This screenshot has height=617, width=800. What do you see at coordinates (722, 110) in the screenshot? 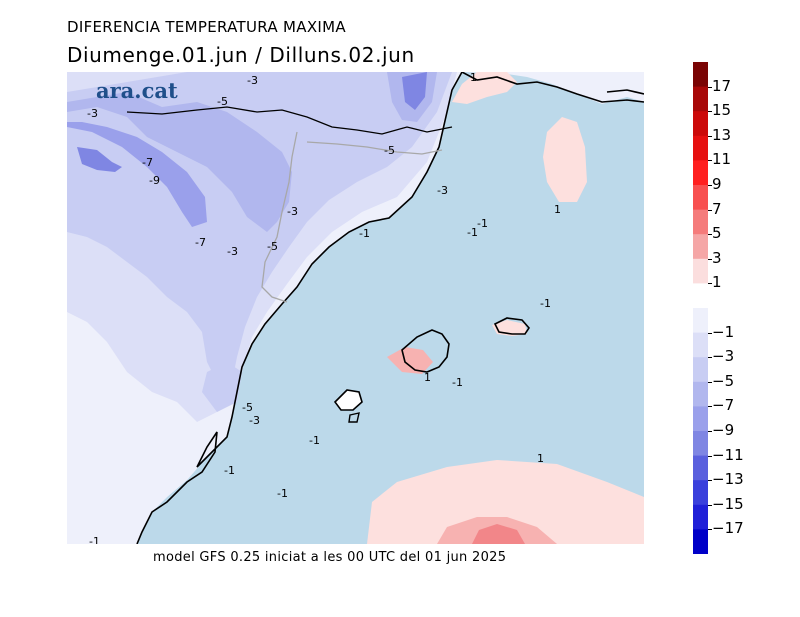
I see `colorbar-label: 15` at bounding box center [722, 110].